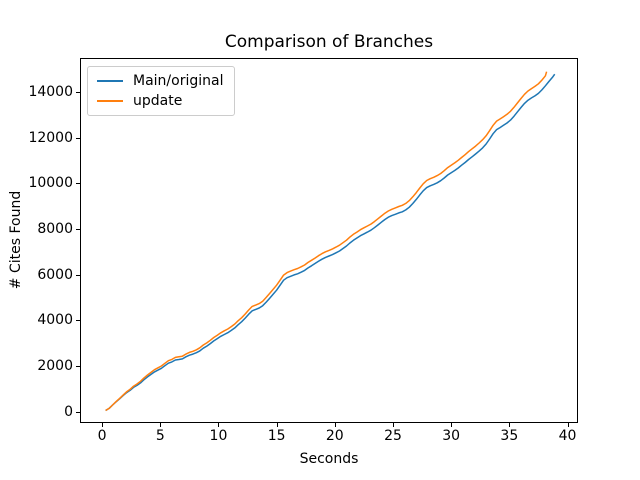 Image resolution: width=640 pixels, height=480 pixels. I want to click on legend-line-swatch-main, so click(110, 81).